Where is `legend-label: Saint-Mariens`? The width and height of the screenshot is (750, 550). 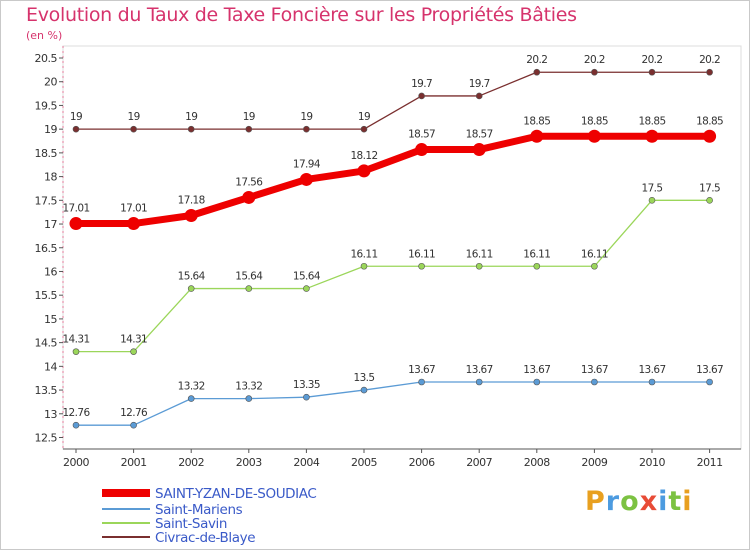
legend-label: Saint-Mariens is located at coordinates (199, 510).